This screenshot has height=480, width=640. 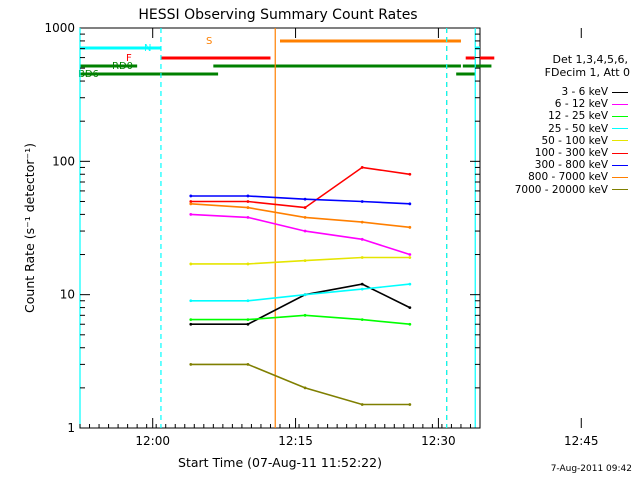 I want to click on legend-label: 6 - 12 keV, so click(x=581, y=104).